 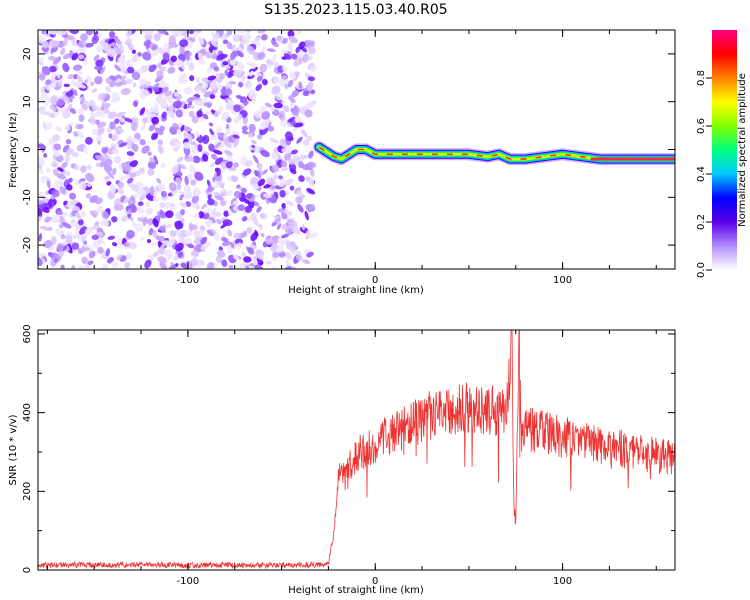 I want to click on noise-blobs, so click(x=178, y=149).